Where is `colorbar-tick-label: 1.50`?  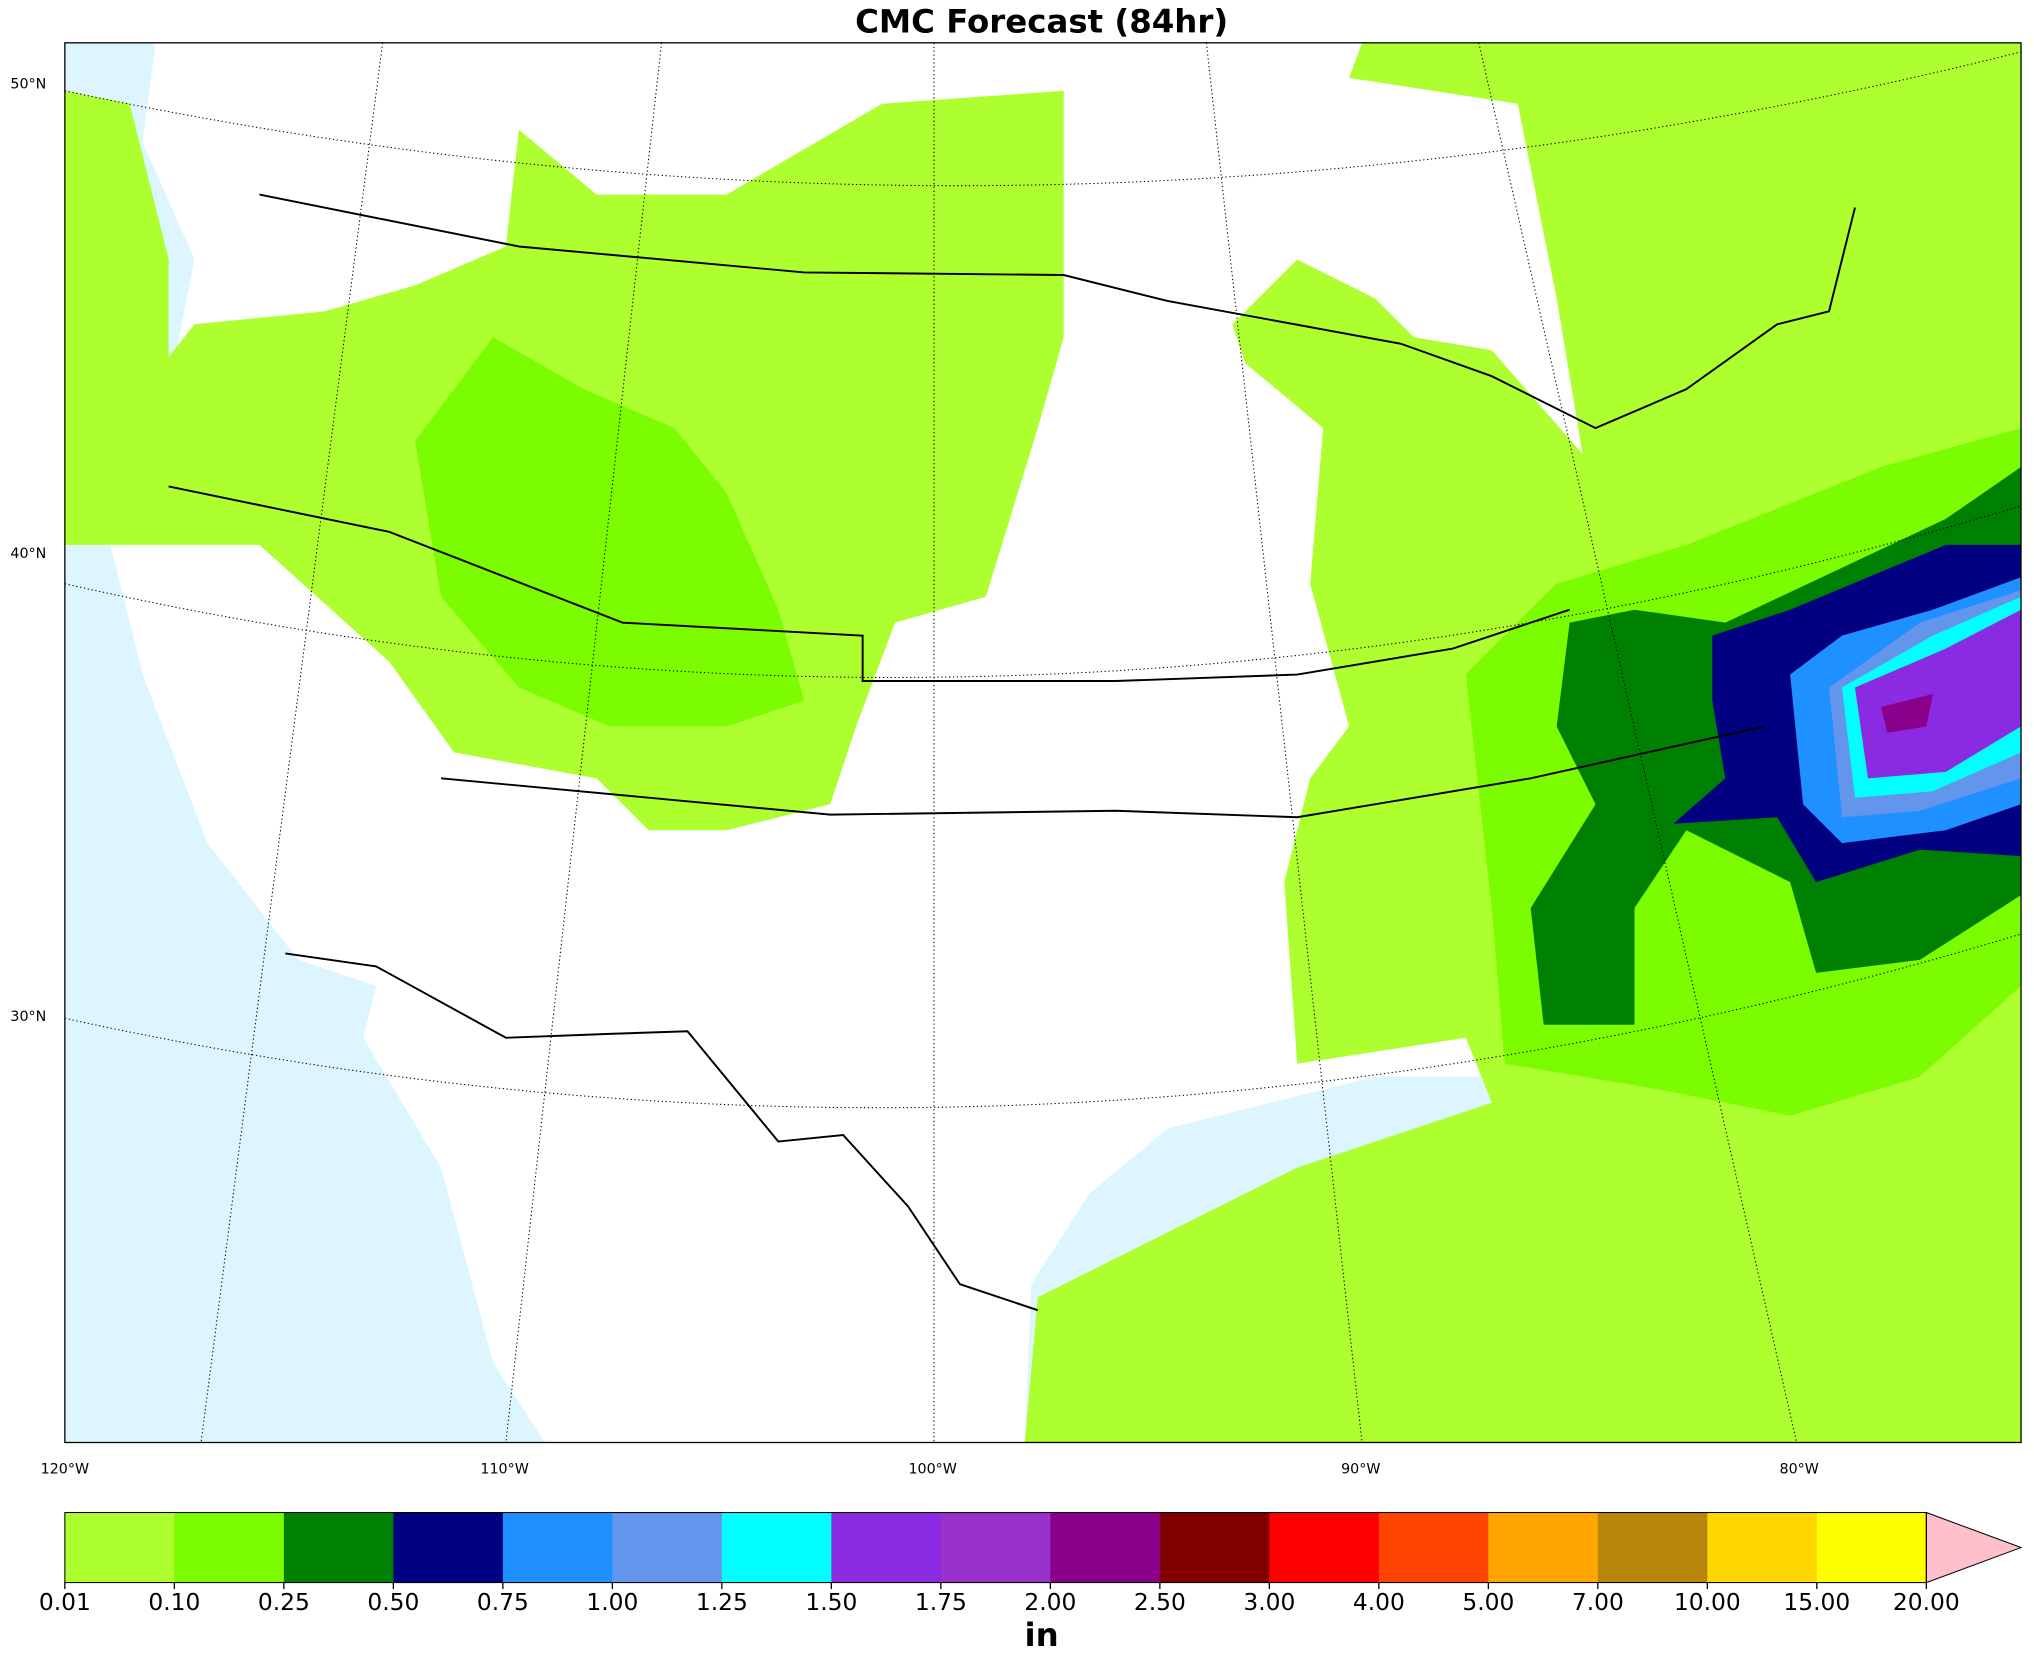
colorbar-tick-label: 1.50 is located at coordinates (831, 1602).